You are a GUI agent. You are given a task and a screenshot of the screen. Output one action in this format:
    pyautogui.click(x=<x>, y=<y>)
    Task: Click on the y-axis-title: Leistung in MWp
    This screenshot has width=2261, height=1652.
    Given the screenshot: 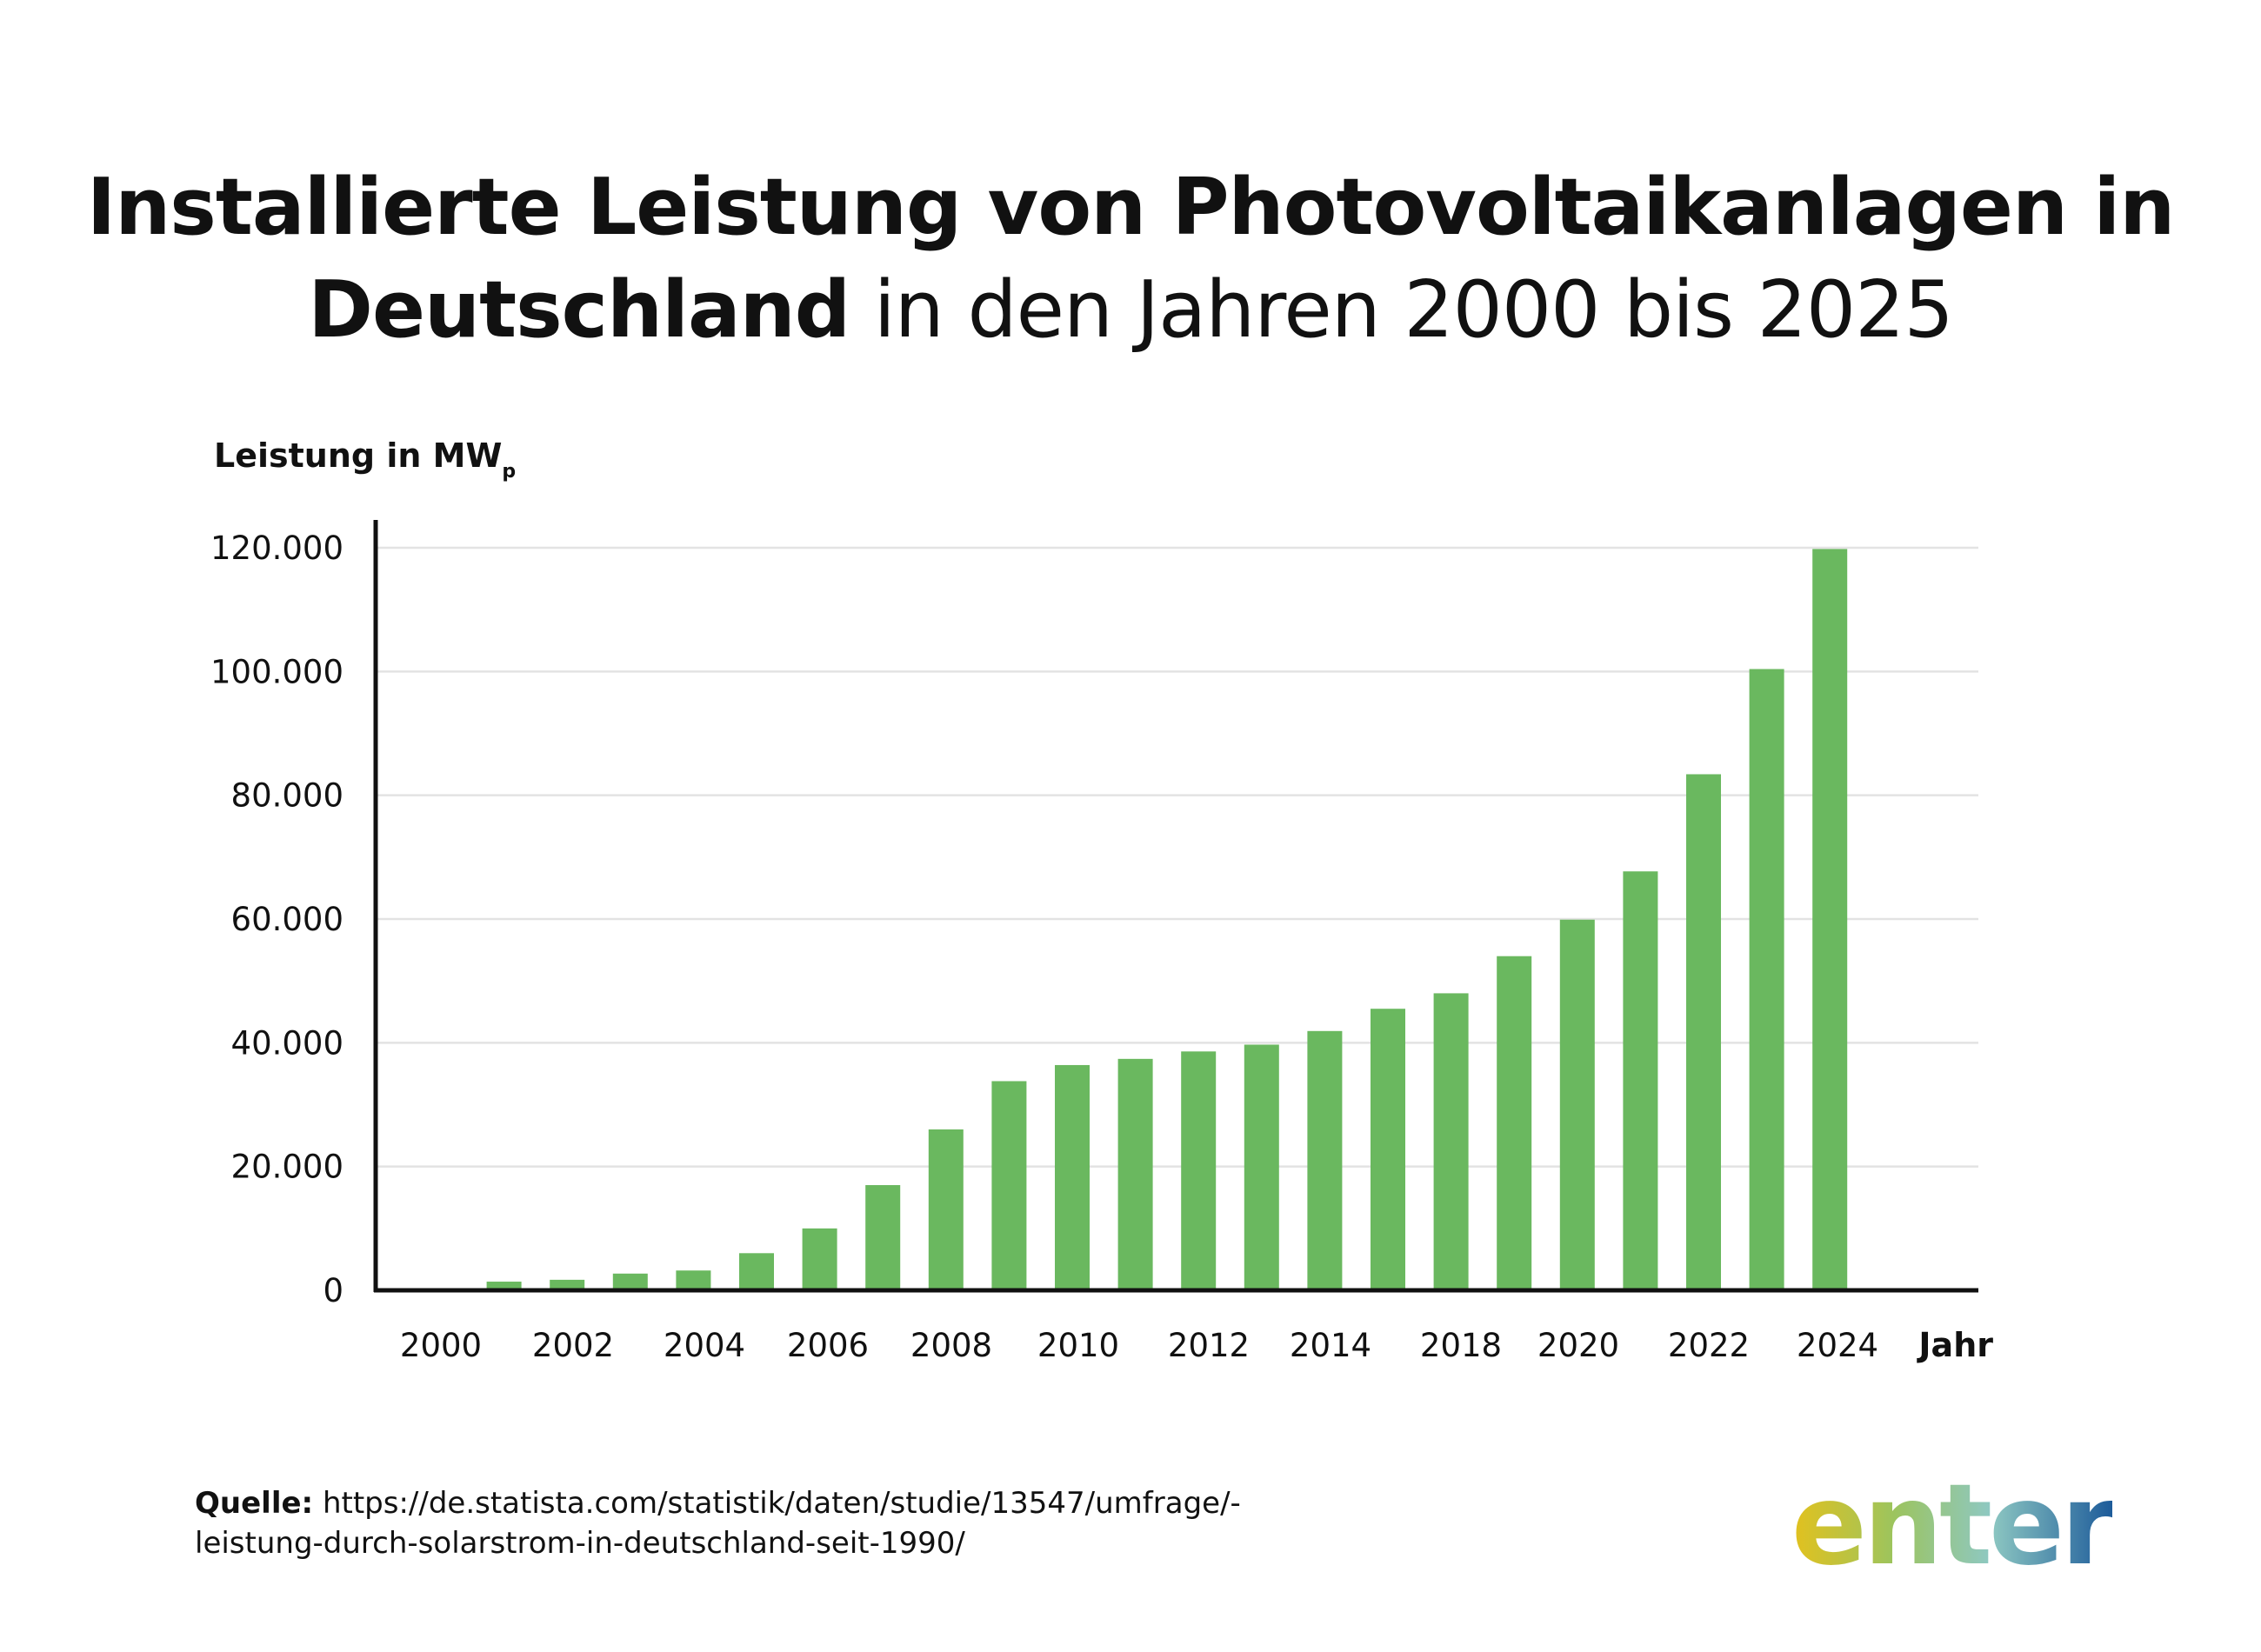 What is the action you would take?
    pyautogui.click(x=365, y=459)
    